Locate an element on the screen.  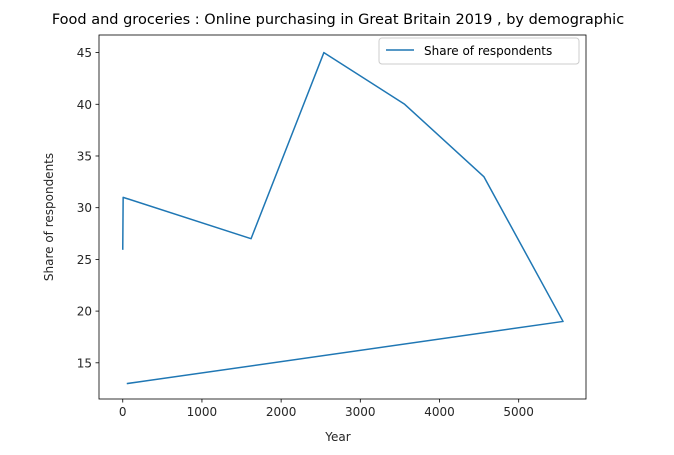
x-tick-label: 3000 is located at coordinates (360, 412).